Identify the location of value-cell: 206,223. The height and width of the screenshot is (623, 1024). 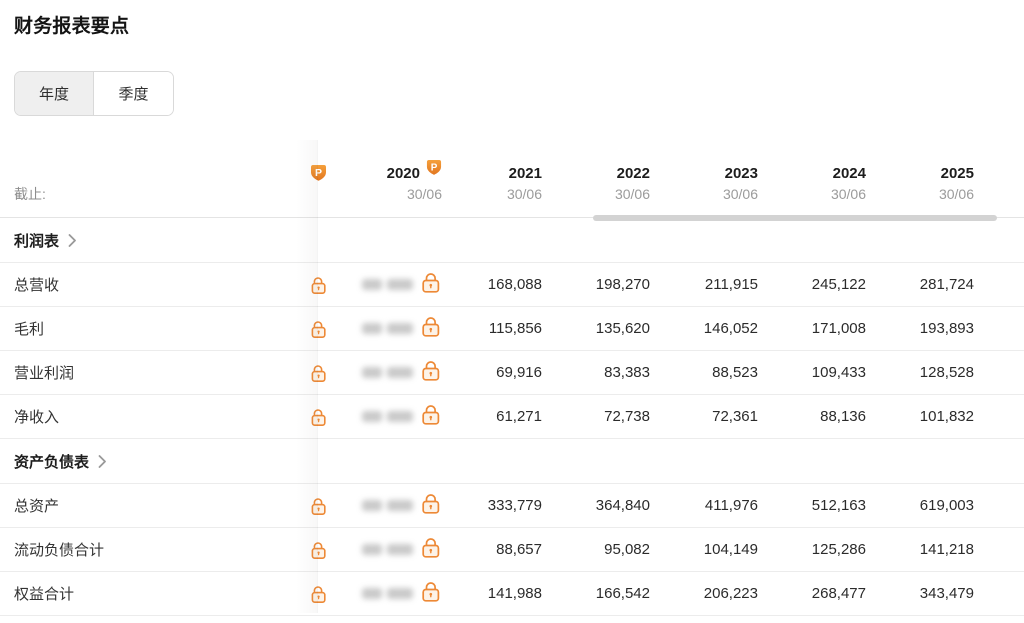
(730, 593).